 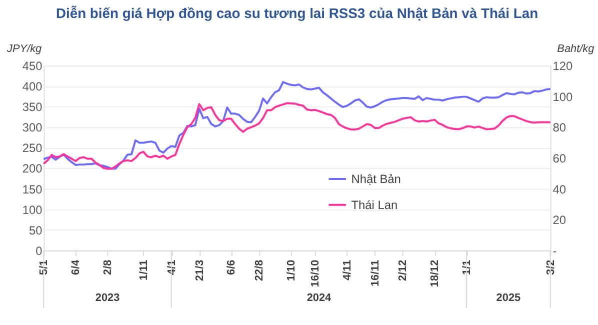 What do you see at coordinates (575, 49) in the screenshot?
I see `y2-axis-title: Baht/kg` at bounding box center [575, 49].